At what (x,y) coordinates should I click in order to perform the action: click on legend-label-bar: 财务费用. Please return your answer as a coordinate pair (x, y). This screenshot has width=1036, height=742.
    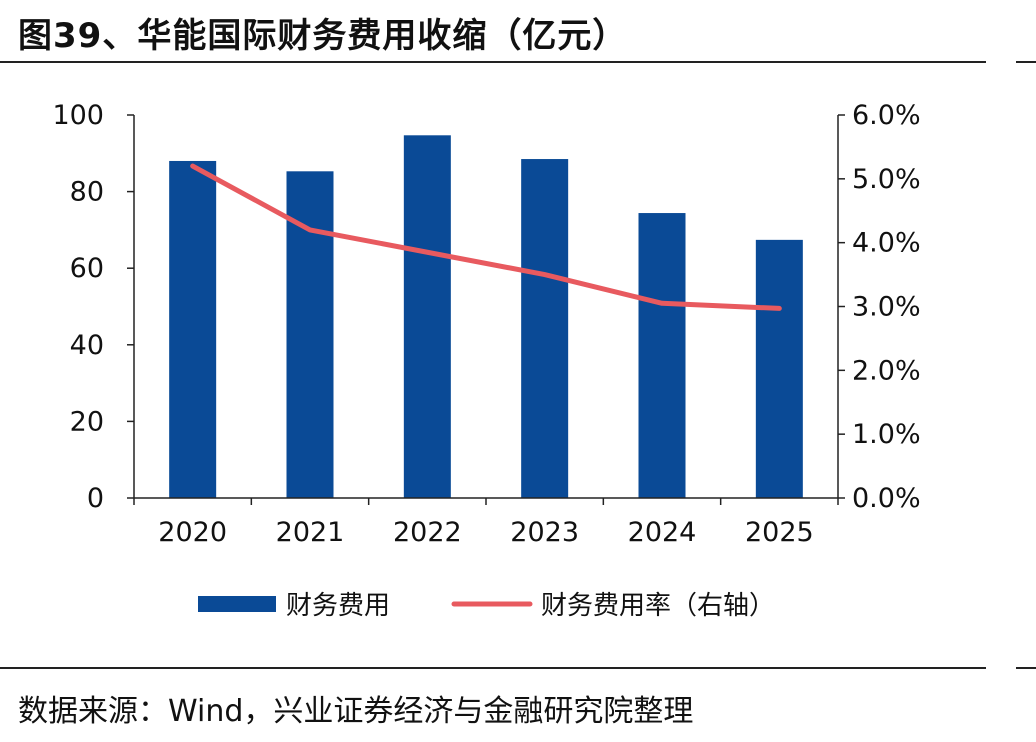
    Looking at the image, I should click on (338, 606).